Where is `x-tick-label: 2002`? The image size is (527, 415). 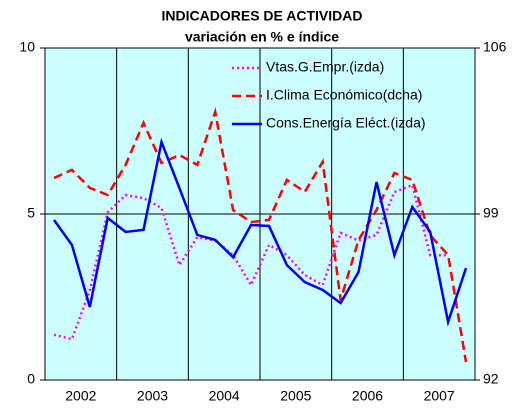
x-tick-label: 2002 is located at coordinates (80, 396).